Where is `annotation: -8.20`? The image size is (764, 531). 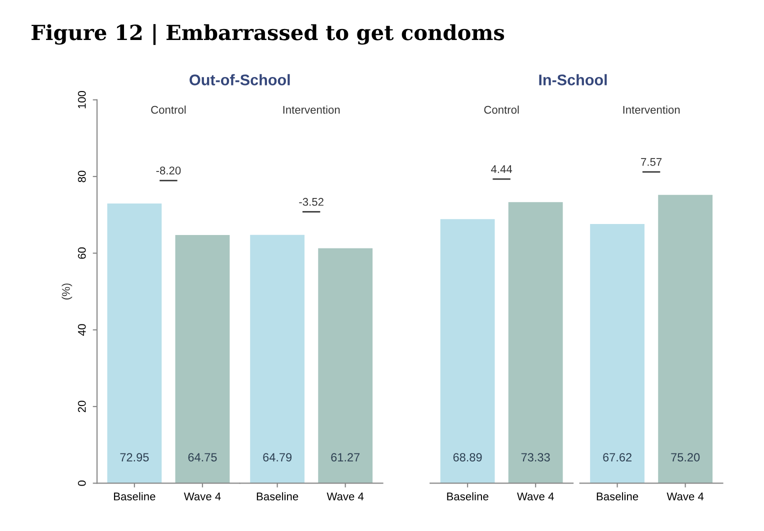 annotation: -8.20 is located at coordinates (168, 170).